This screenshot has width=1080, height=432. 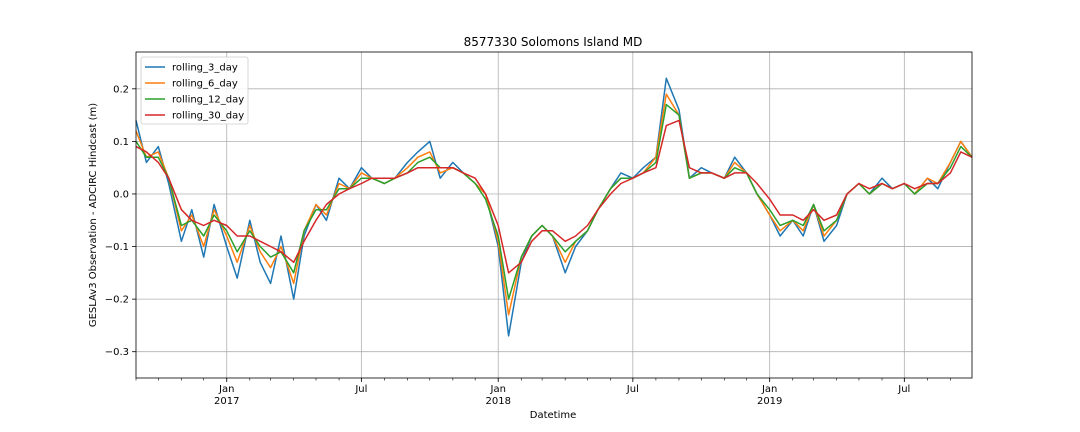 I want to click on legend-label: rolling_6_day, so click(x=205, y=84).